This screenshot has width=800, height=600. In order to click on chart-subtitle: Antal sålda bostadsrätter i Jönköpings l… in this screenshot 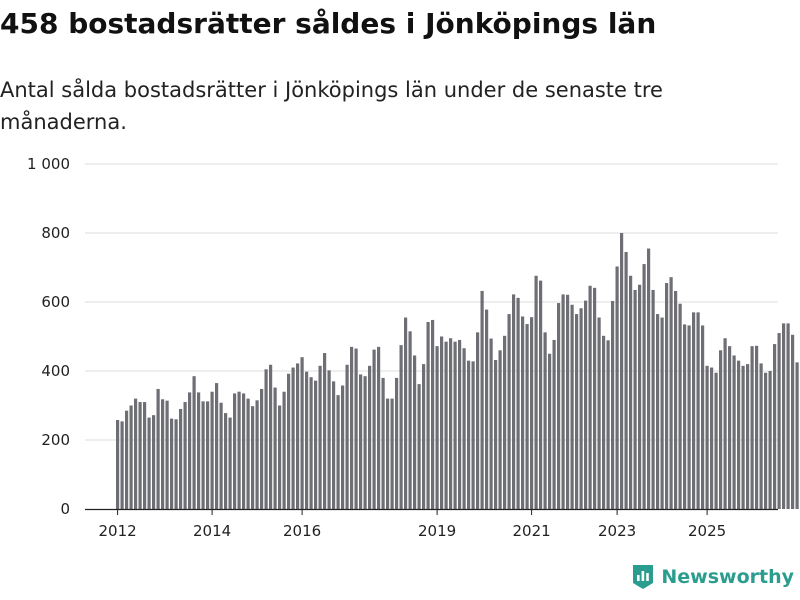, I will do `click(331, 106)`.